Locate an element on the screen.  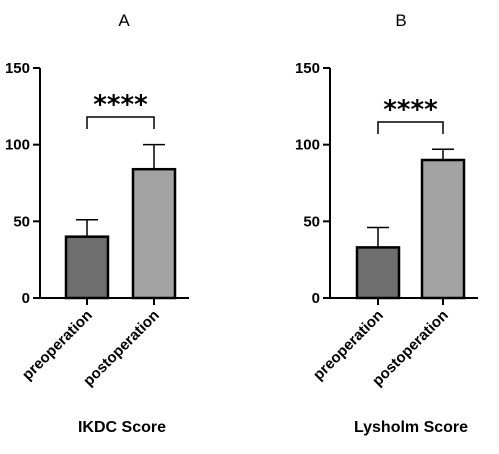
panel-b-bar-preoperation is located at coordinates (378, 273).